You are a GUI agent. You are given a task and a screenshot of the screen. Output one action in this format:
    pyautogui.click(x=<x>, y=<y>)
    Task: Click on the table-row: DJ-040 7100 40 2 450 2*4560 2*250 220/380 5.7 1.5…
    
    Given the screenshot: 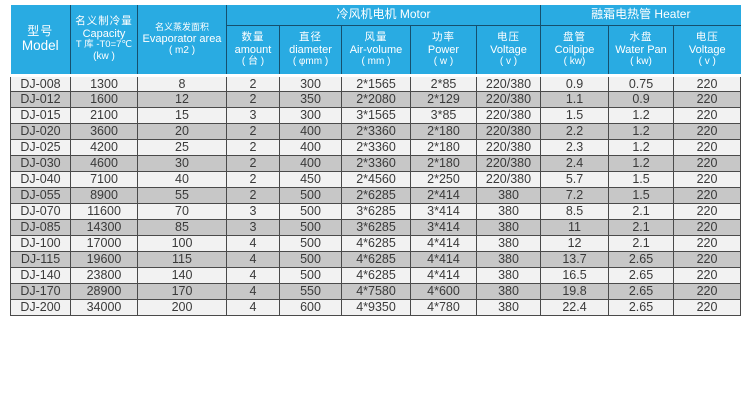 What is the action you would take?
    pyautogui.click(x=376, y=179)
    